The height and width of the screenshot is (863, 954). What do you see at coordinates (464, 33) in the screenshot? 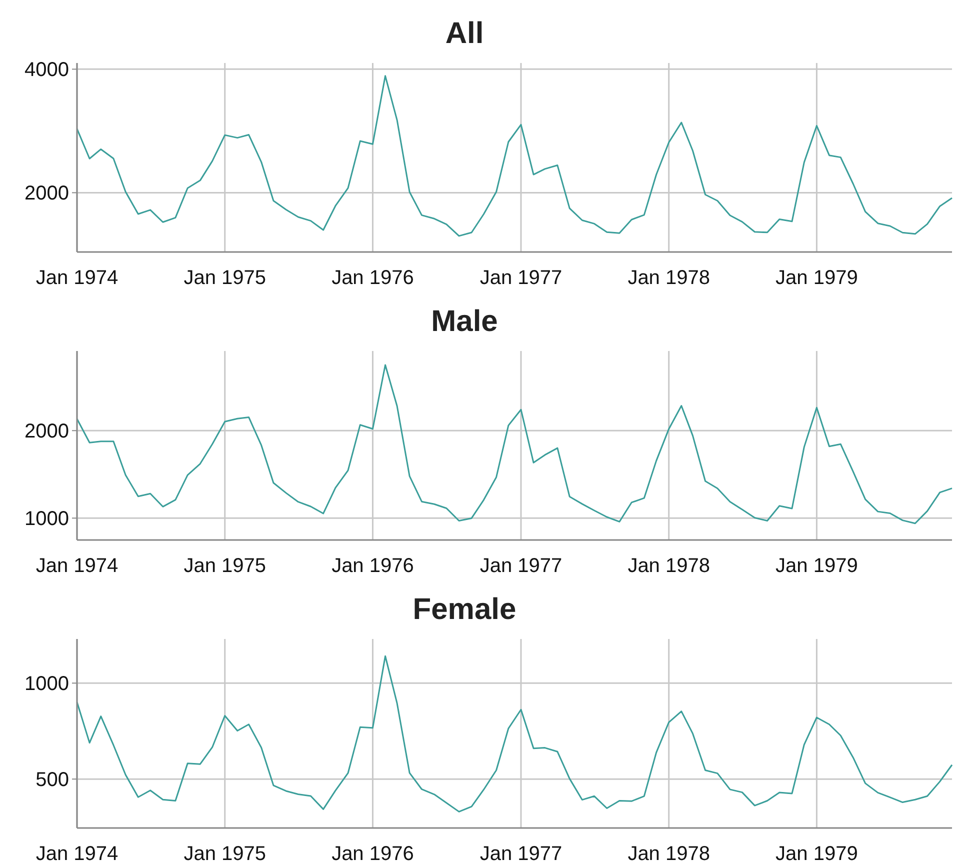
I see `chart-title: All` at bounding box center [464, 33].